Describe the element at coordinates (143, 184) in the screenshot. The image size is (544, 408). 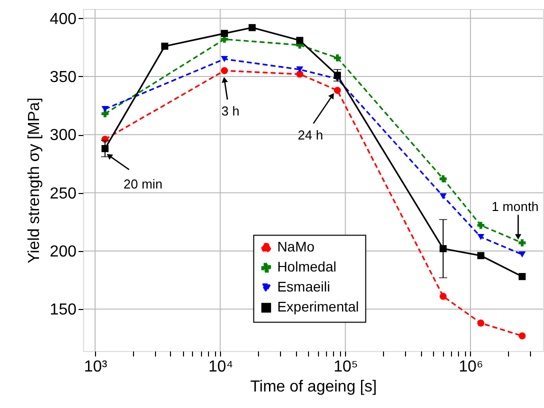
I see `annotation: 20 min` at that location.